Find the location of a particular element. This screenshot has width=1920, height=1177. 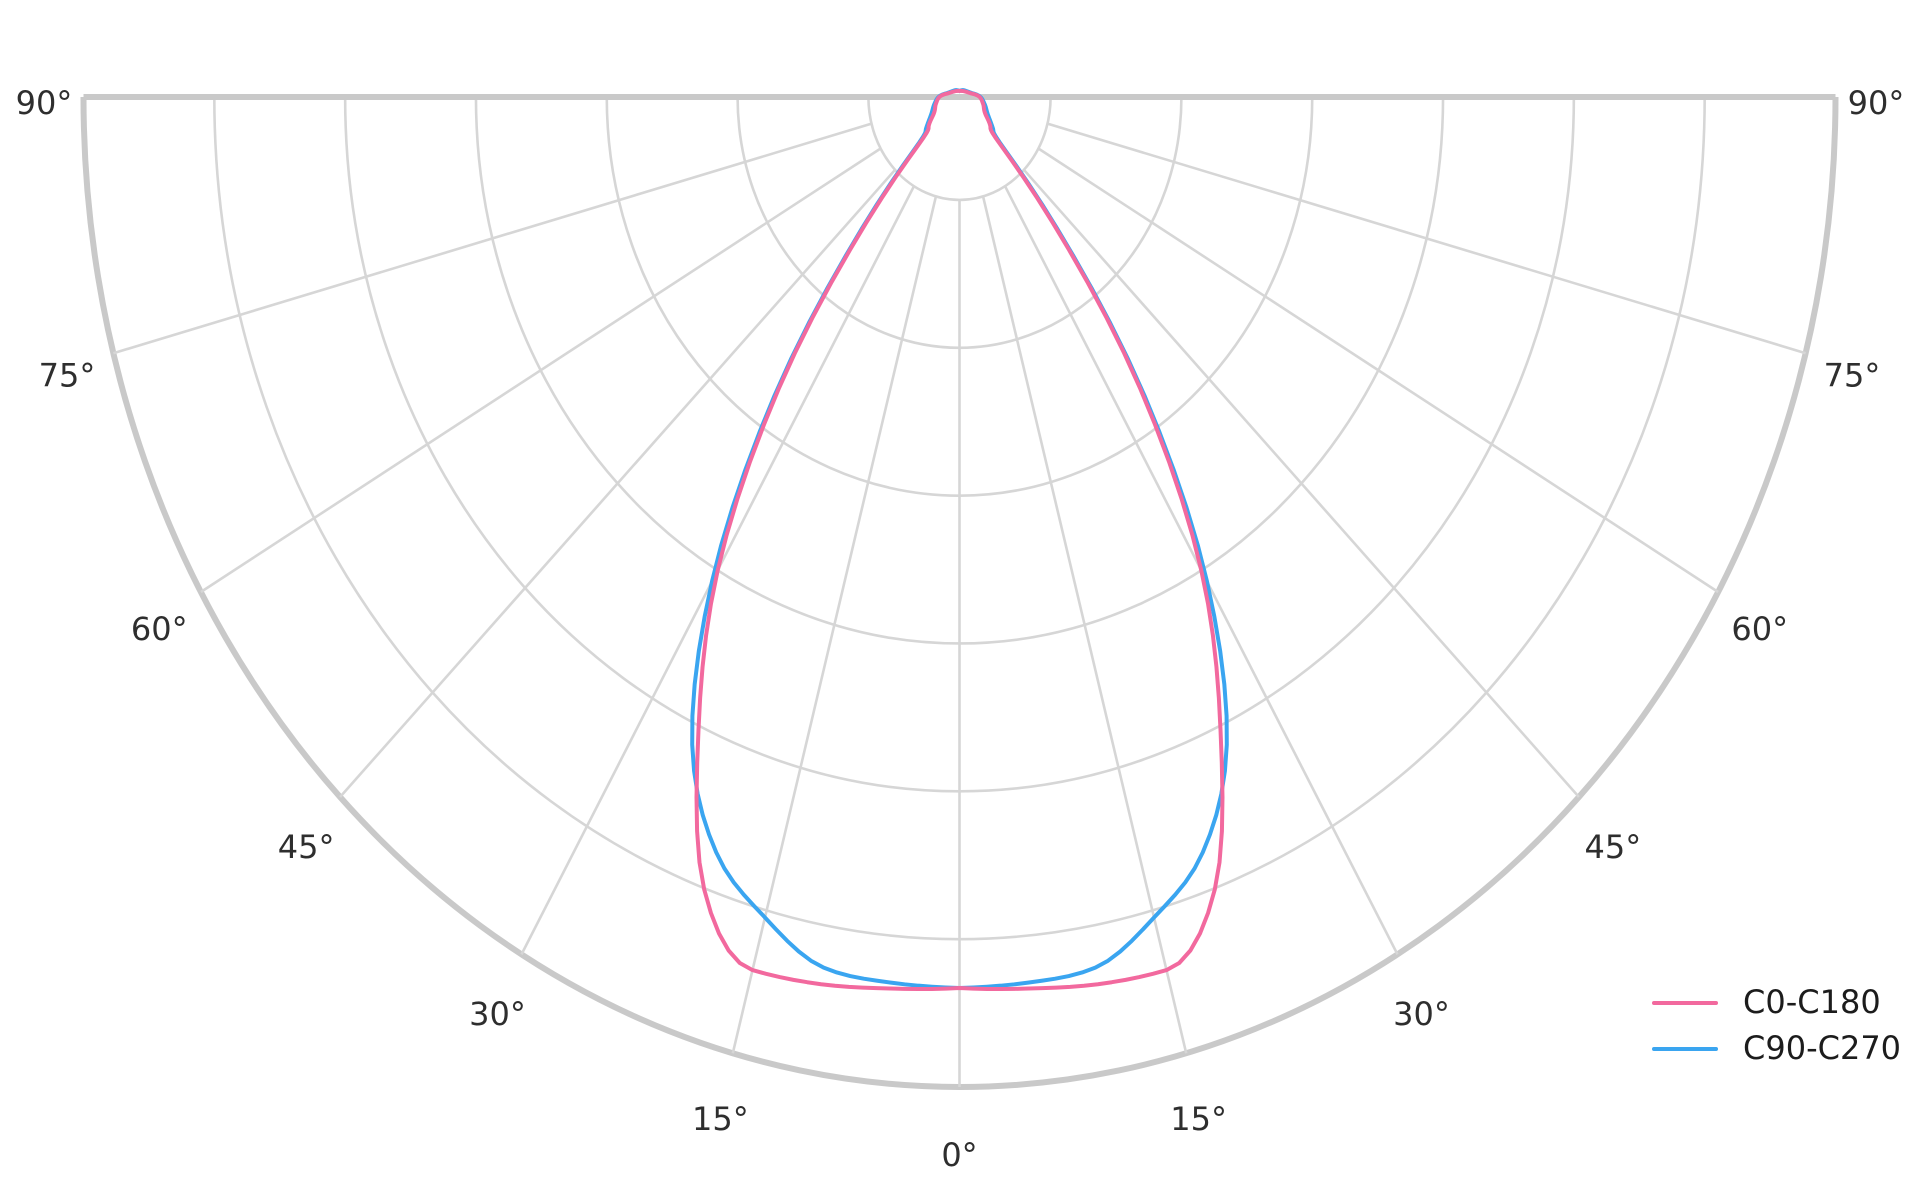

legend-row-c90-c270: C90-C270 is located at coordinates (1776, 1048).